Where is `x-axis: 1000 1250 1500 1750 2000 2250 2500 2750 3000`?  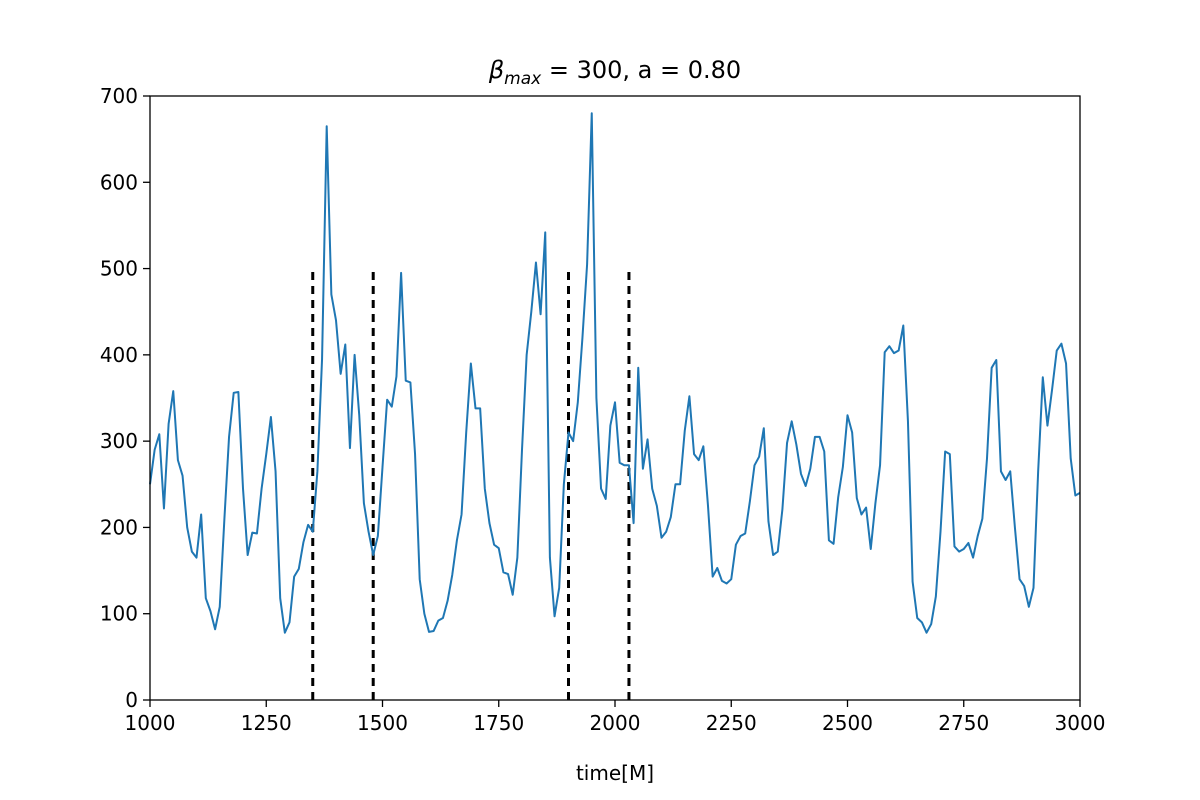
x-axis: 1000 1250 1500 1750 2000 2250 2500 2750 3000 is located at coordinates (615, 717).